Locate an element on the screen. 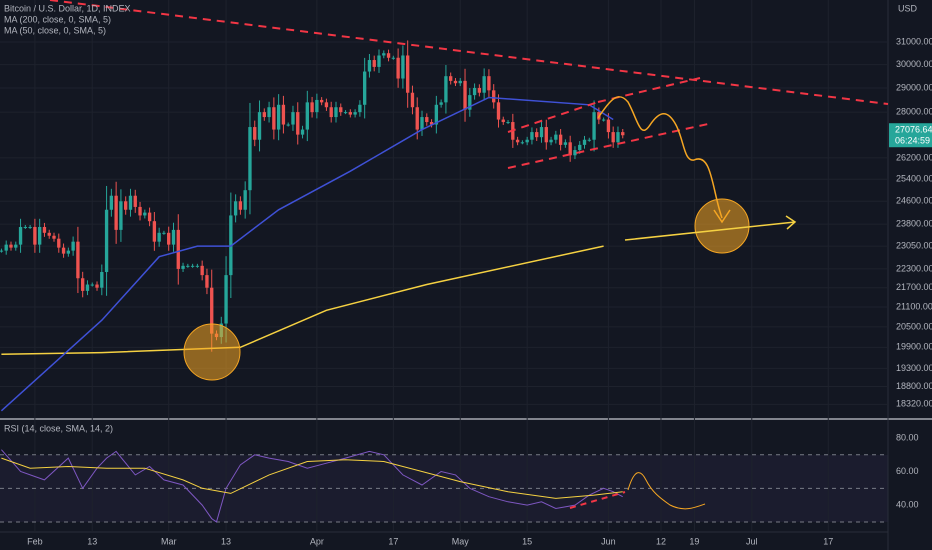  y-tick-label: 31000.00 is located at coordinates (914, 41).